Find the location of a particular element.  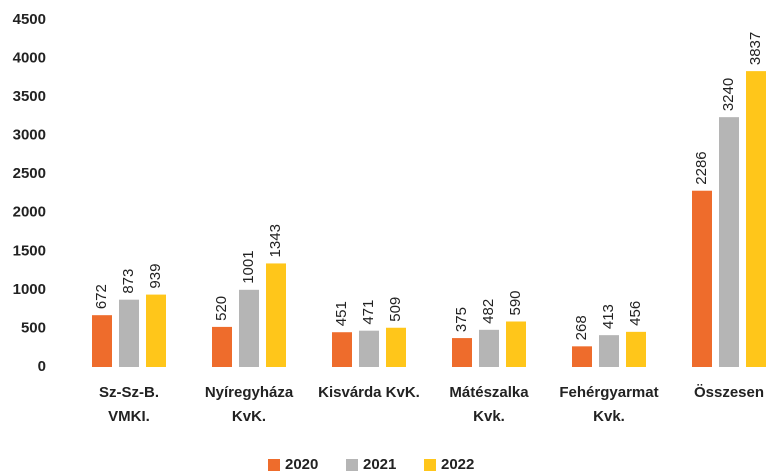

legend-label: 2022 is located at coordinates (457, 464).